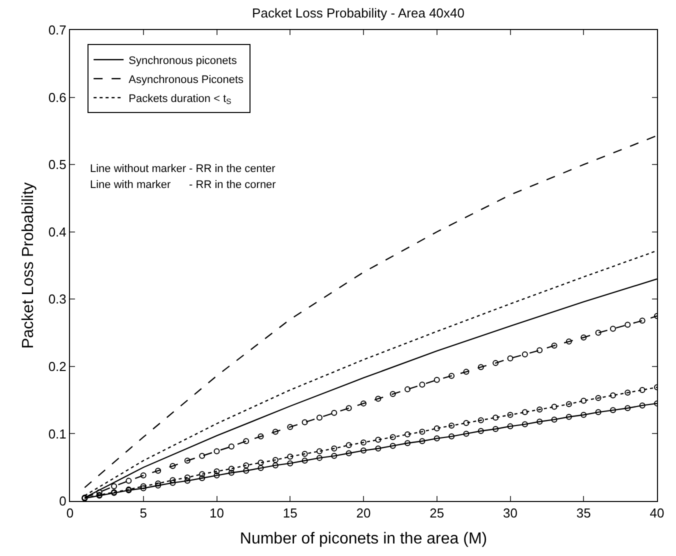 The width and height of the screenshot is (676, 556). What do you see at coordinates (57, 232) in the screenshot?
I see `y-tick-label: 0.4` at bounding box center [57, 232].